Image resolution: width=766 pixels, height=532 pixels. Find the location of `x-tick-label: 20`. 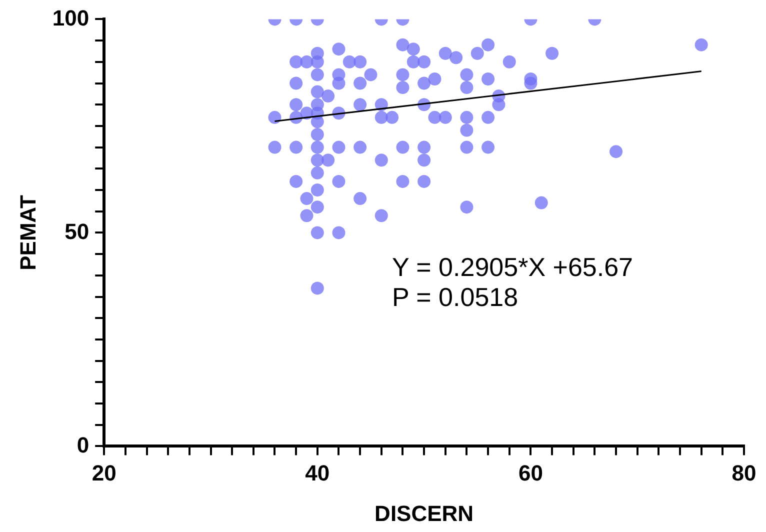

x-tick-label: 20 is located at coordinates (104, 473).